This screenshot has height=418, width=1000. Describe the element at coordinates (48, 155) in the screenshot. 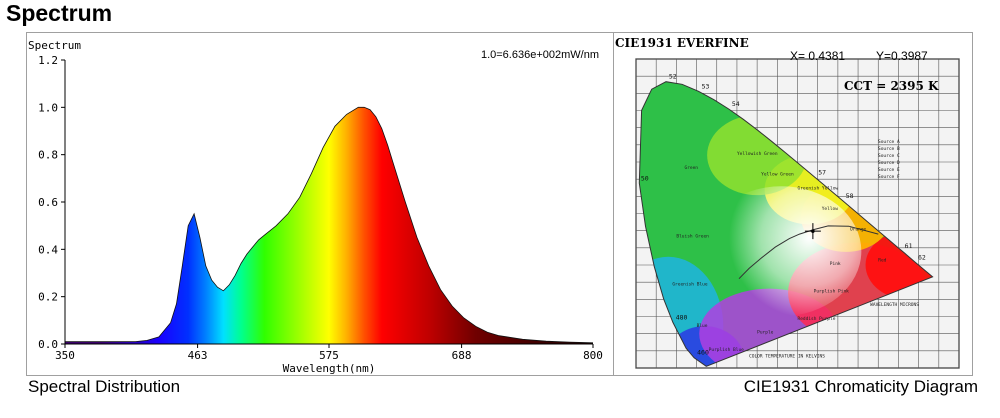

I see `y-tick-label: 0.8` at that location.